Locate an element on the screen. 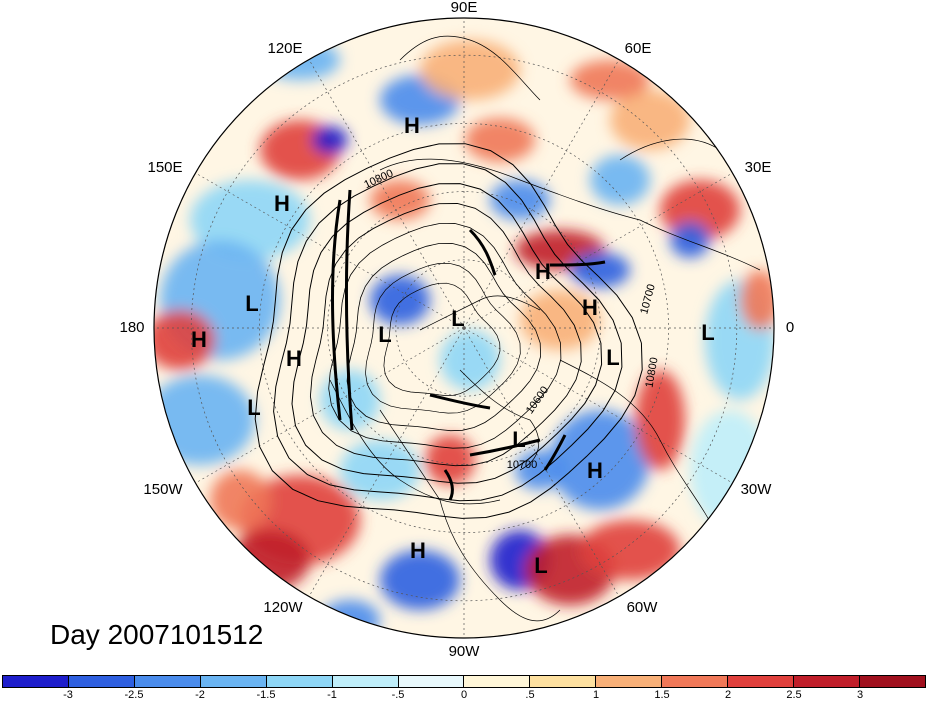 The height and width of the screenshot is (702, 928). colorbar-tick-label: -3 is located at coordinates (68, 695).